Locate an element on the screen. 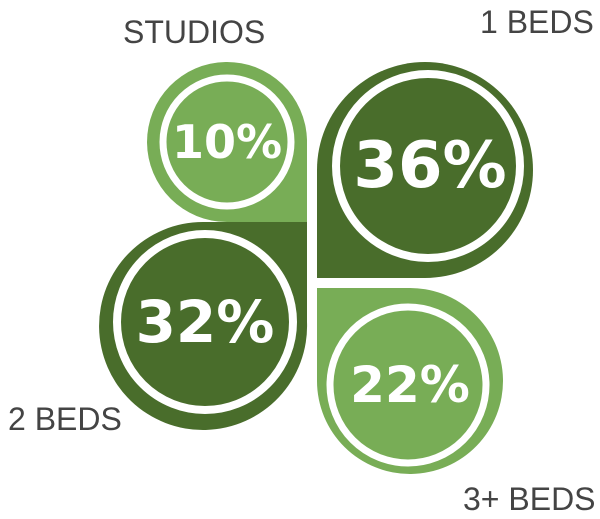 Image resolution: width=600 pixels, height=519 pixels. petal-studios-value: 10% is located at coordinates (227, 142).